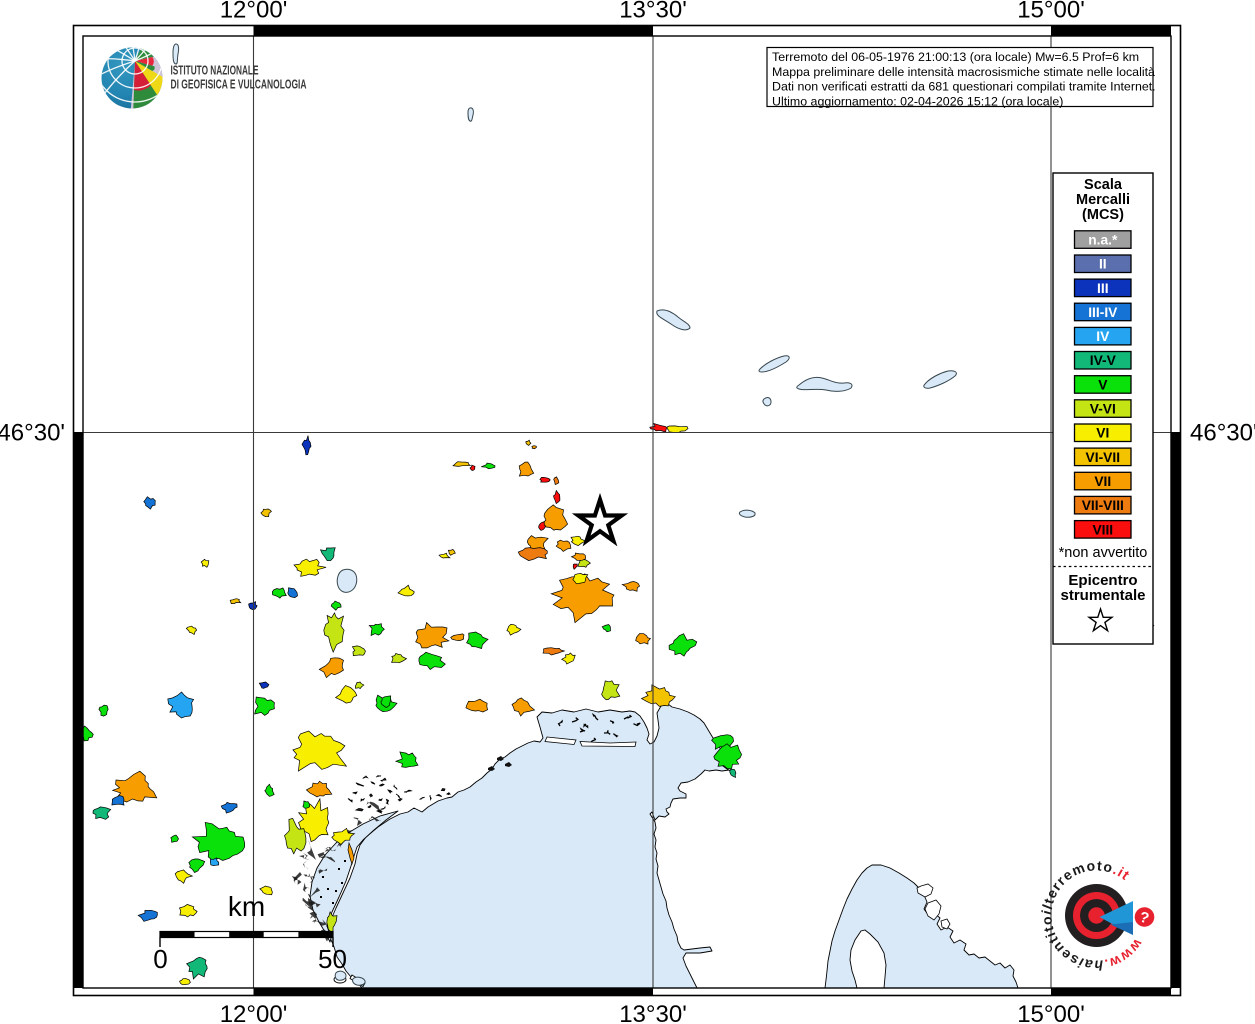  I want to click on svg-text: III, so click(1103, 288).